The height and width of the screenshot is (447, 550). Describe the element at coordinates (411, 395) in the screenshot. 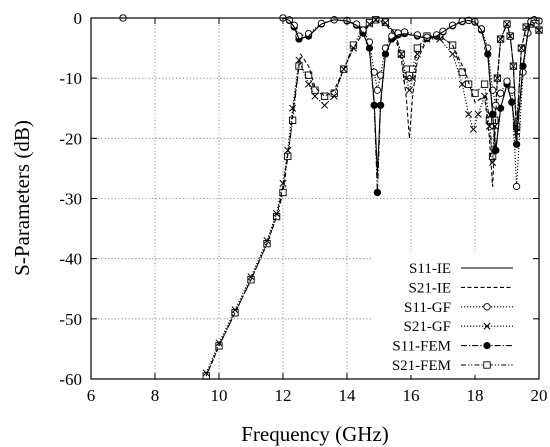

I see `x-tick-label: 16` at that location.